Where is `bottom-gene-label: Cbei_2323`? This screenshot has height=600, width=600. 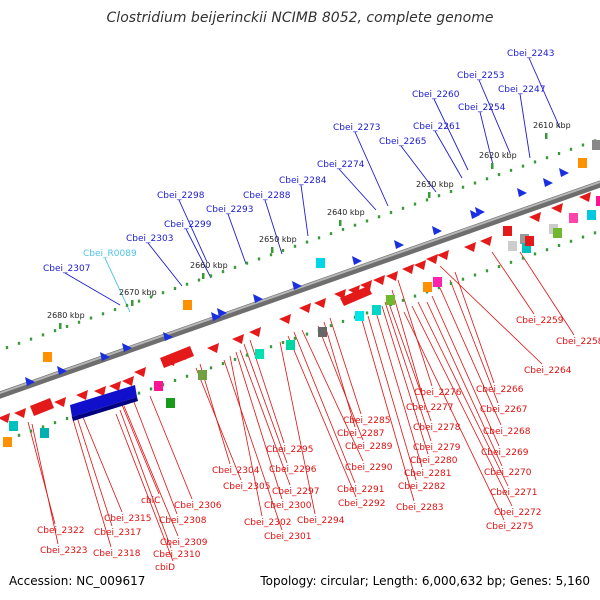 bottom-gene-label: Cbei_2323 is located at coordinates (63, 551).